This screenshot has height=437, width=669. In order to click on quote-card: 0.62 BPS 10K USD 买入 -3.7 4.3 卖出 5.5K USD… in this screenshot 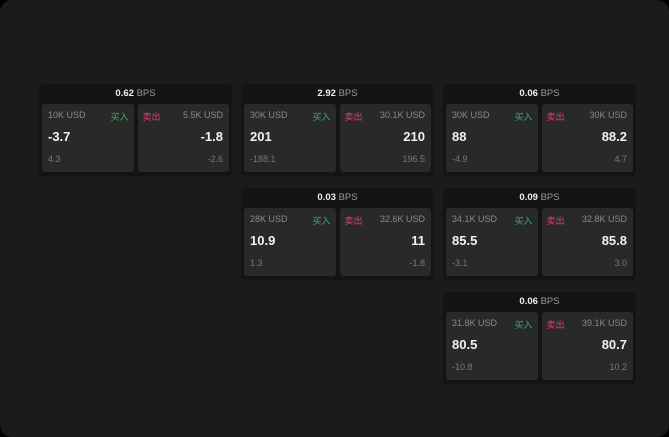, I will do `click(135, 130)`.